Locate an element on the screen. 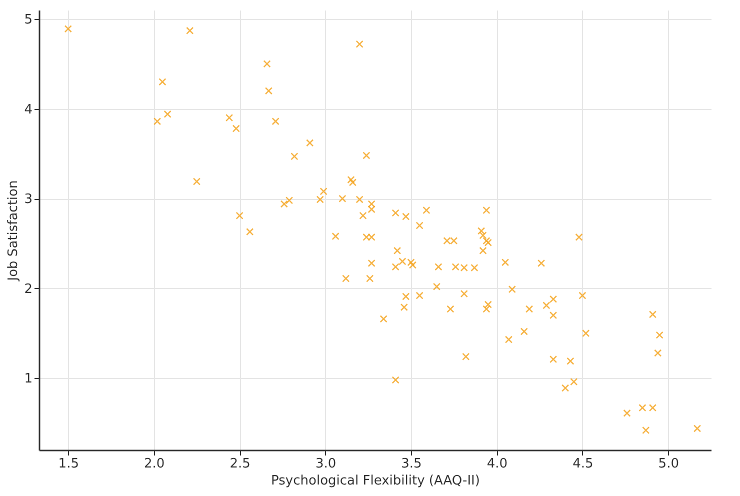 The image size is (740, 496). y-tick-label: 5 is located at coordinates (28, 20).